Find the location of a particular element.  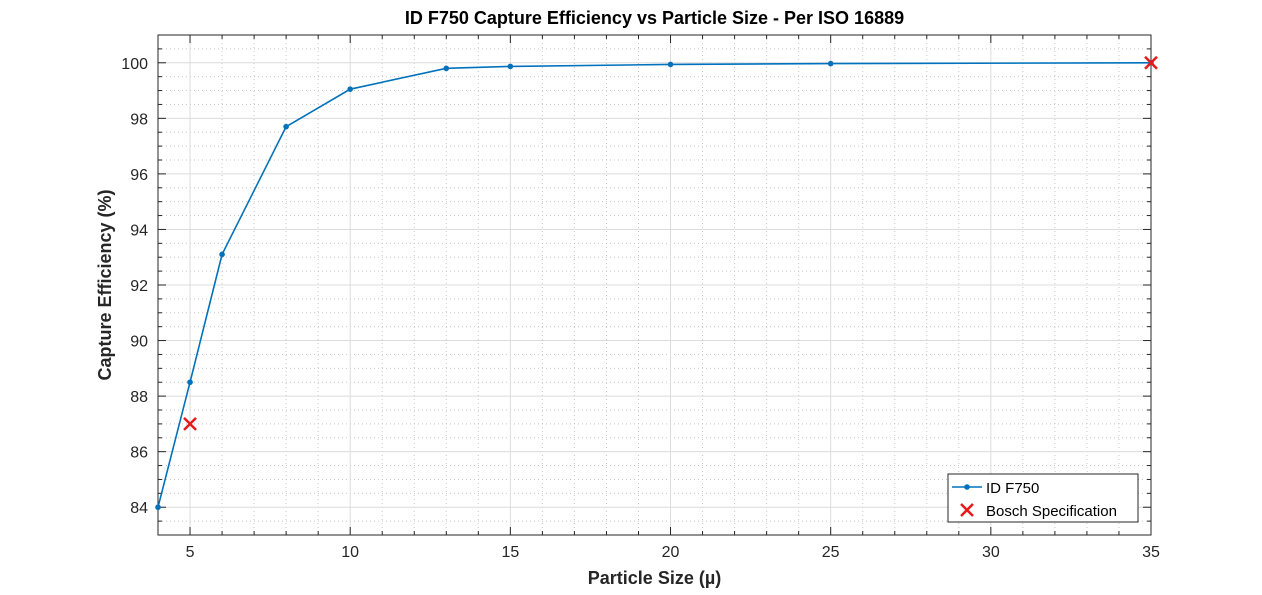

y-tick-label: 96 is located at coordinates (139, 175).